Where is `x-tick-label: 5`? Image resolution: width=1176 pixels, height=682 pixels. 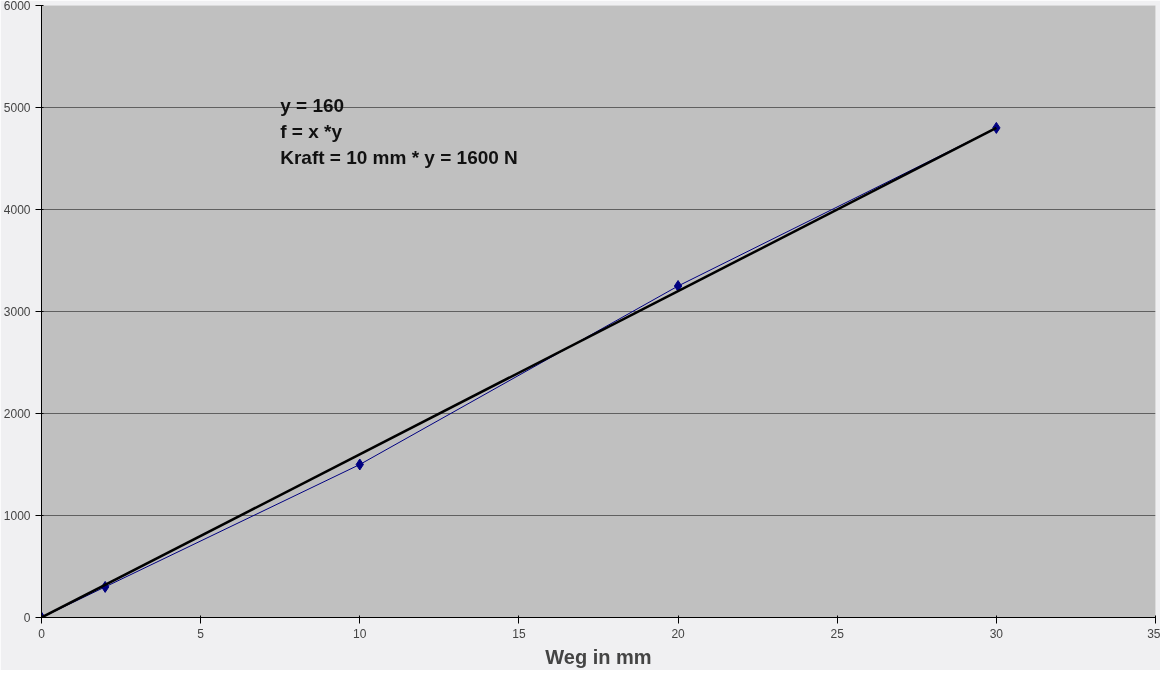 x-tick-label: 5 is located at coordinates (201, 633).